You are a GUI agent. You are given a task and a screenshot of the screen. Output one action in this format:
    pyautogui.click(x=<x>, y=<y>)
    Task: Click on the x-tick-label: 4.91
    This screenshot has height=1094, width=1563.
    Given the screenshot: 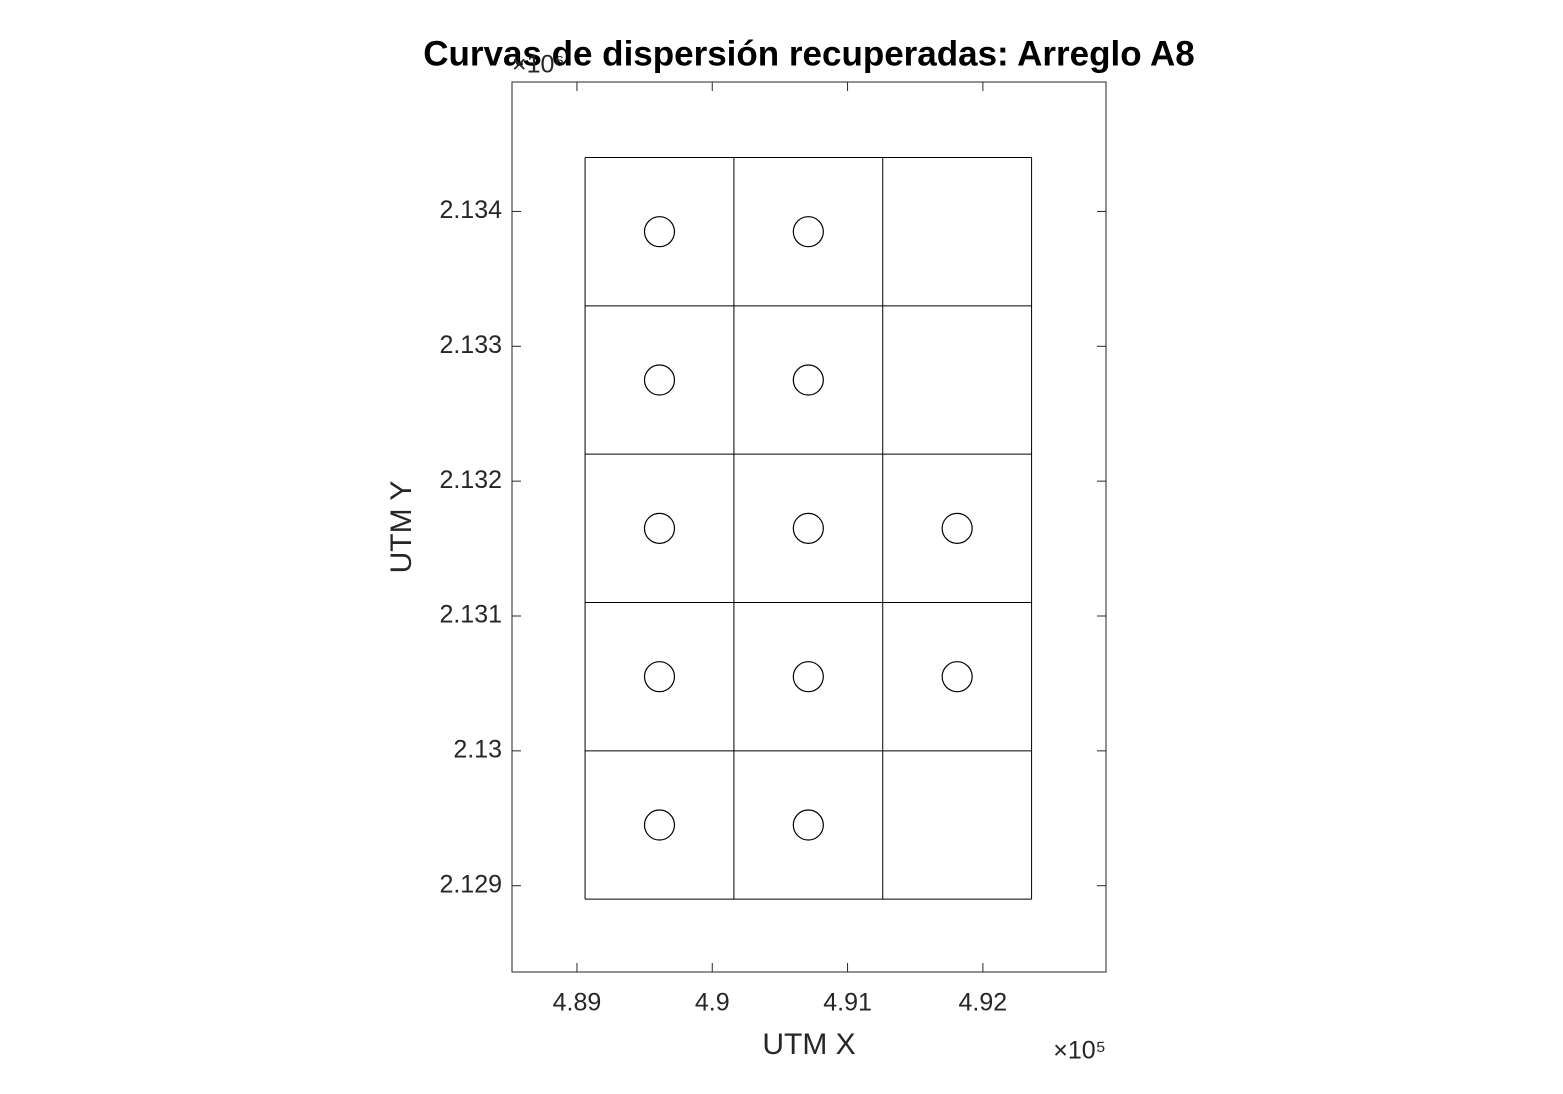 What is the action you would take?
    pyautogui.click(x=847, y=1003)
    